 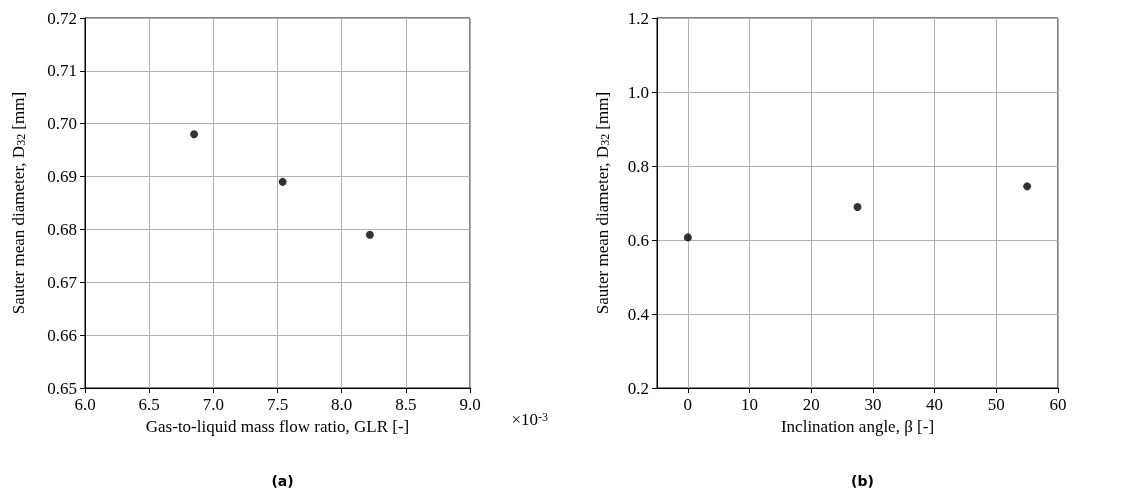 What do you see at coordinates (406, 404) in the screenshot?
I see `x-tick-label: 8.5` at bounding box center [406, 404].